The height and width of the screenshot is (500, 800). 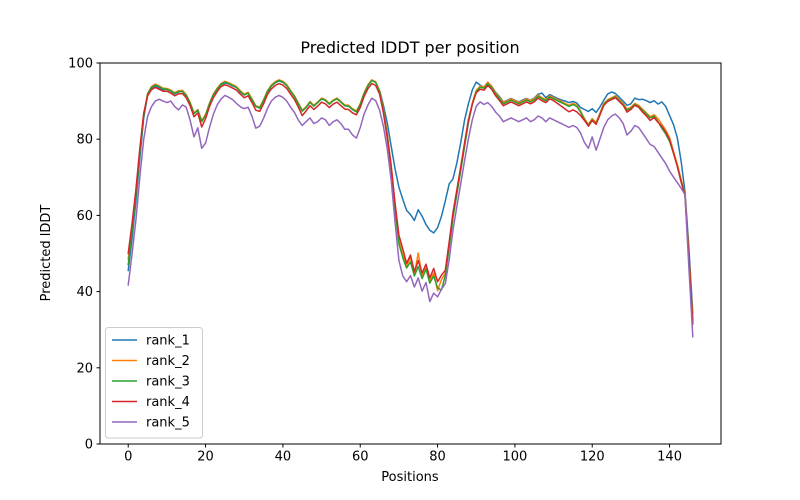 I want to click on chart-title: Predicted lDDT per position, so click(x=409, y=47).